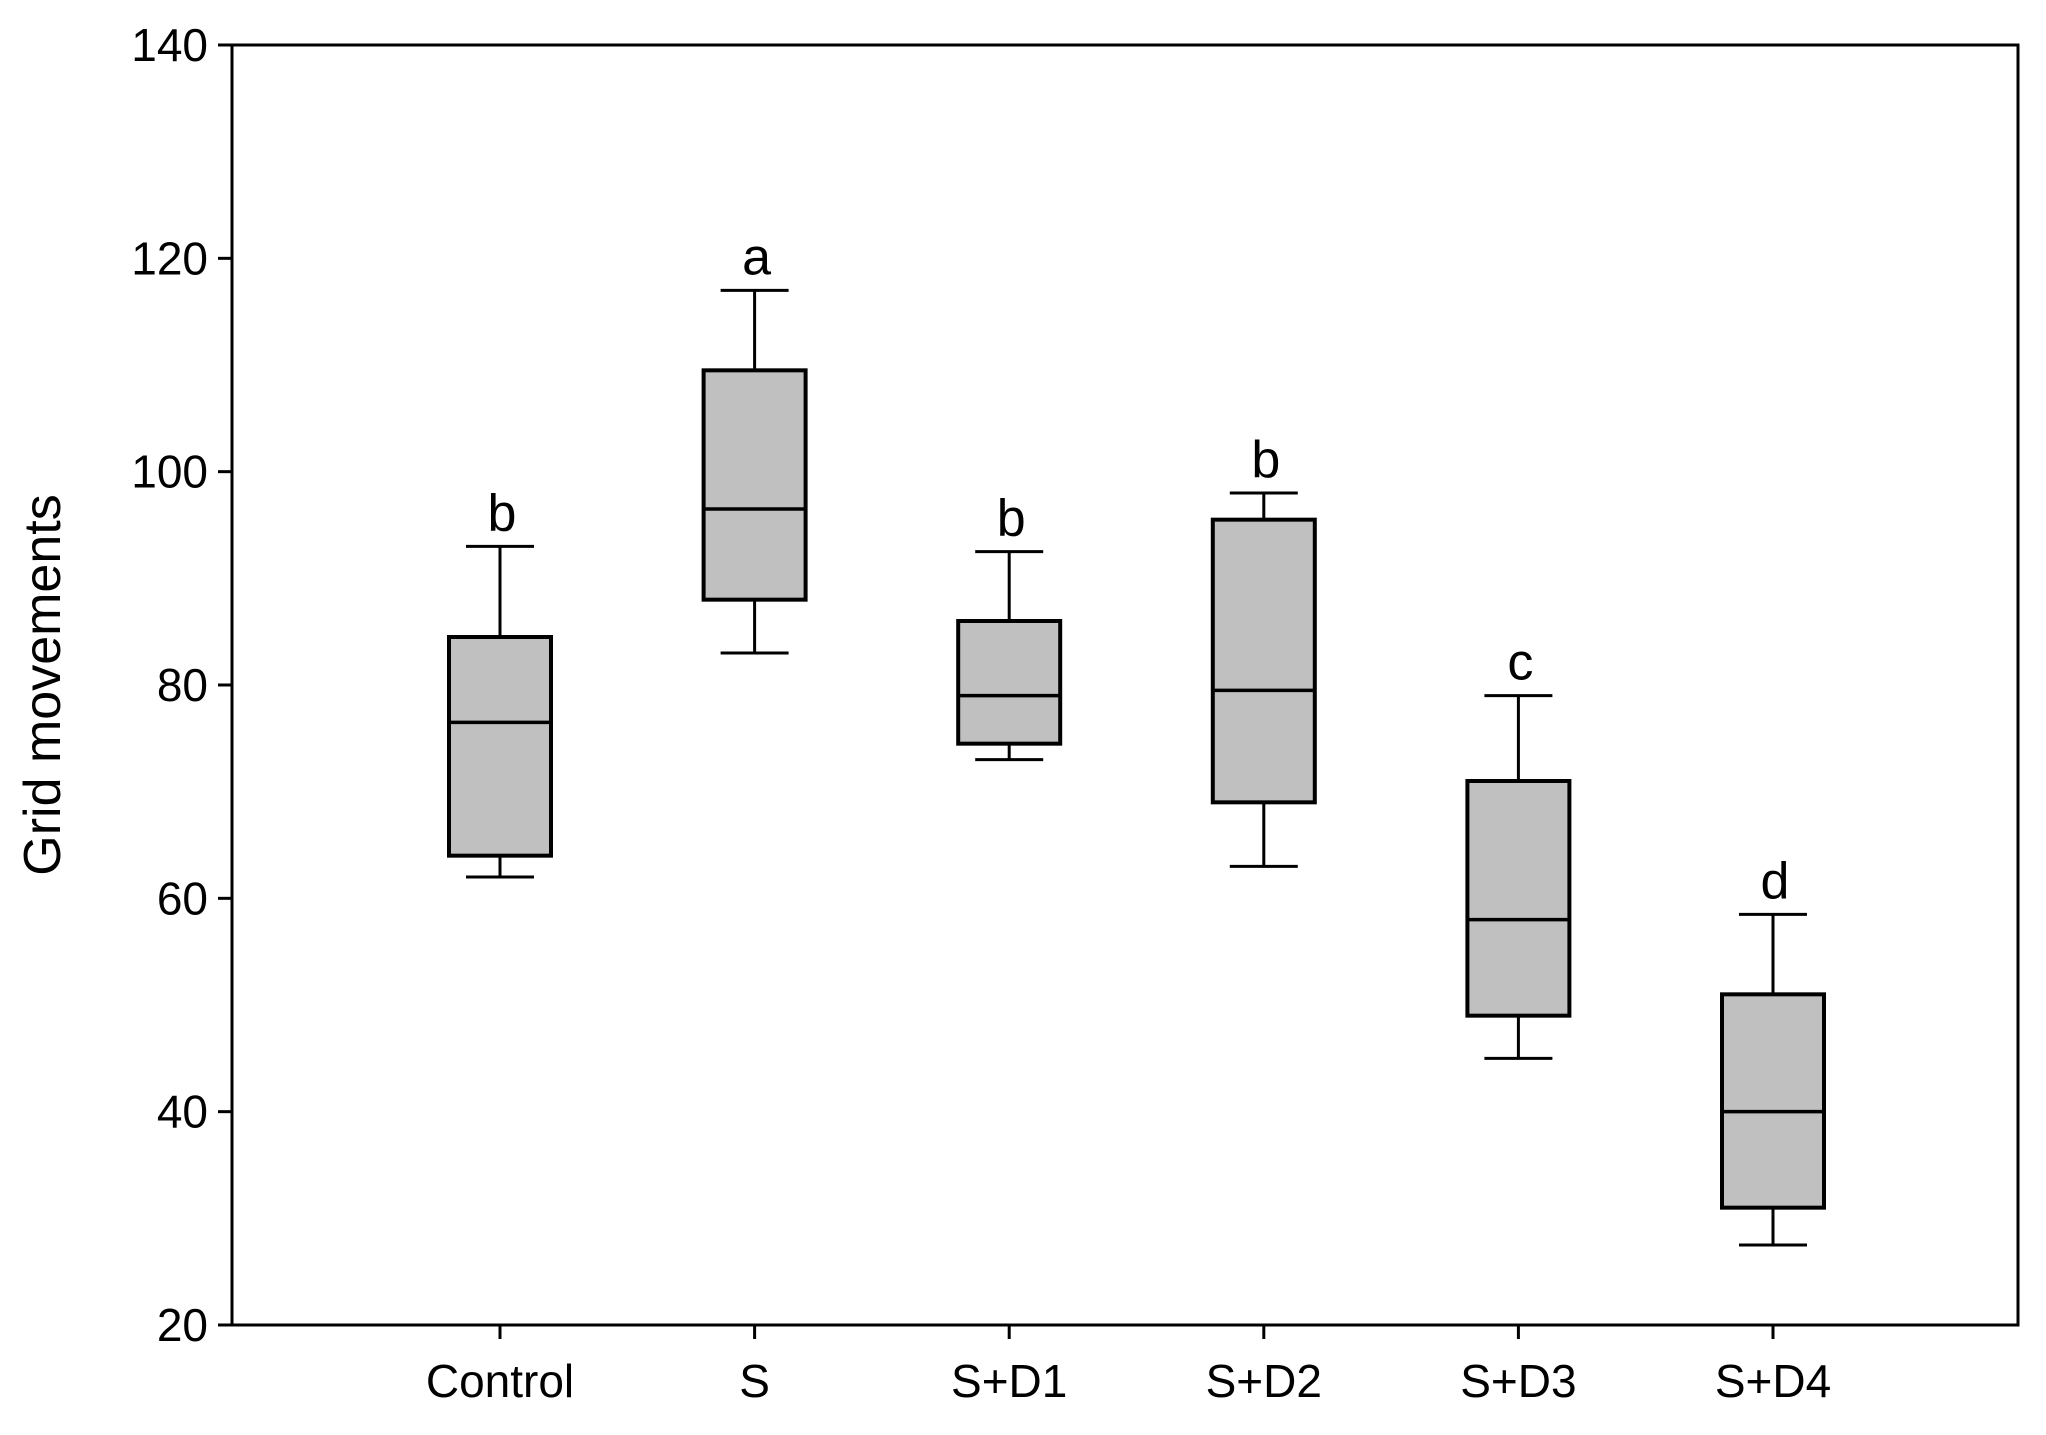  Describe the element at coordinates (1264, 1381) in the screenshot. I see `x-tick-label: S+D2` at that location.